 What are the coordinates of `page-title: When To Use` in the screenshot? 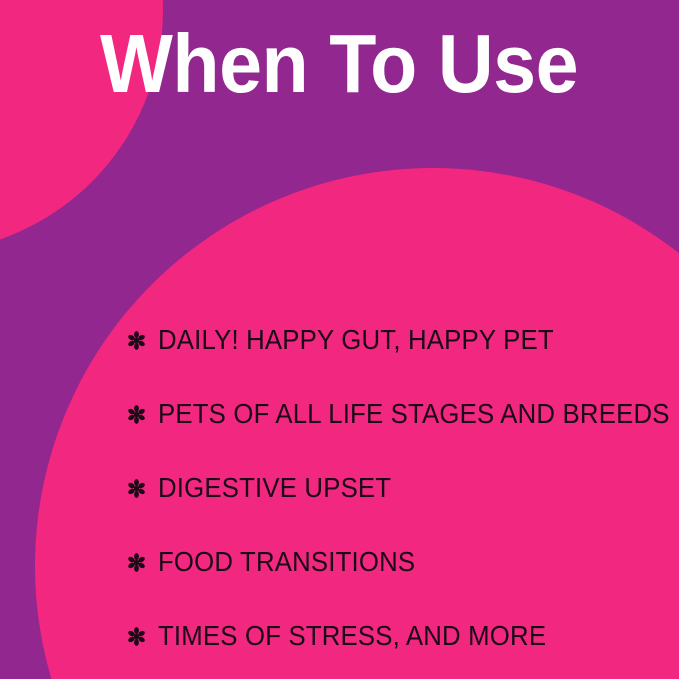 It's located at (339, 63).